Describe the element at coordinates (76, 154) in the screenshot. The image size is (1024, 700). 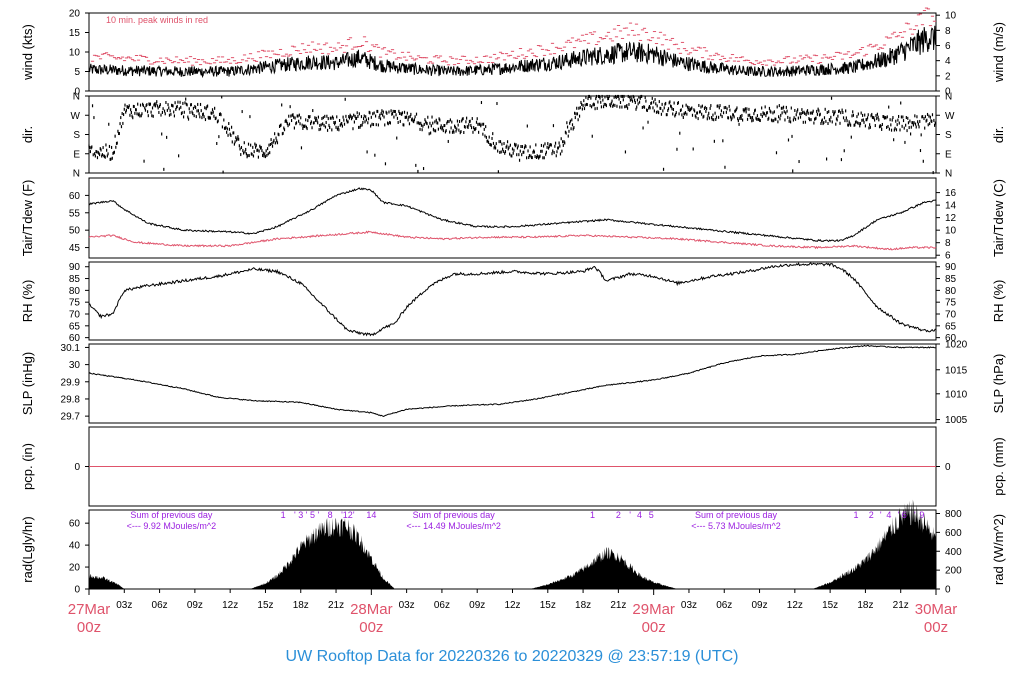
I see `ytick-label-left-dir: E` at that location.